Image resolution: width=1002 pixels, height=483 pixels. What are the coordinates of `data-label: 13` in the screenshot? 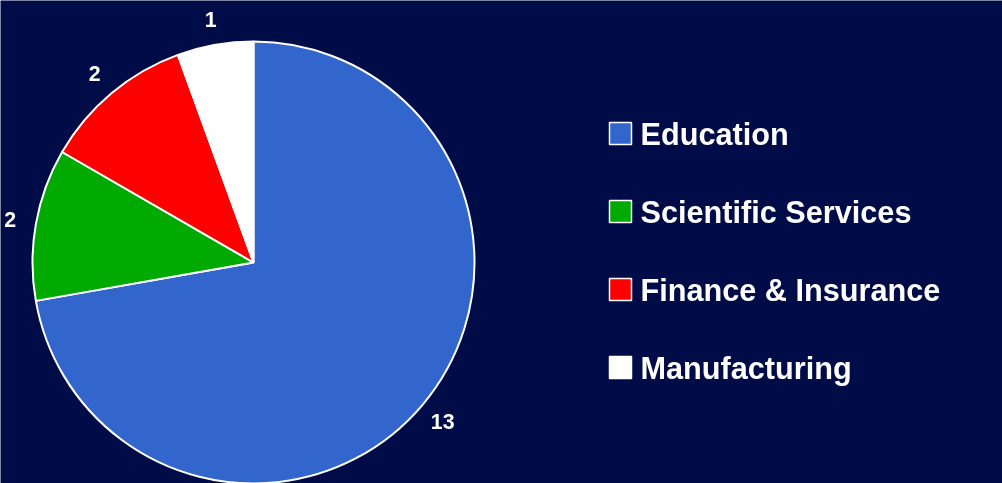 It's located at (442, 421).